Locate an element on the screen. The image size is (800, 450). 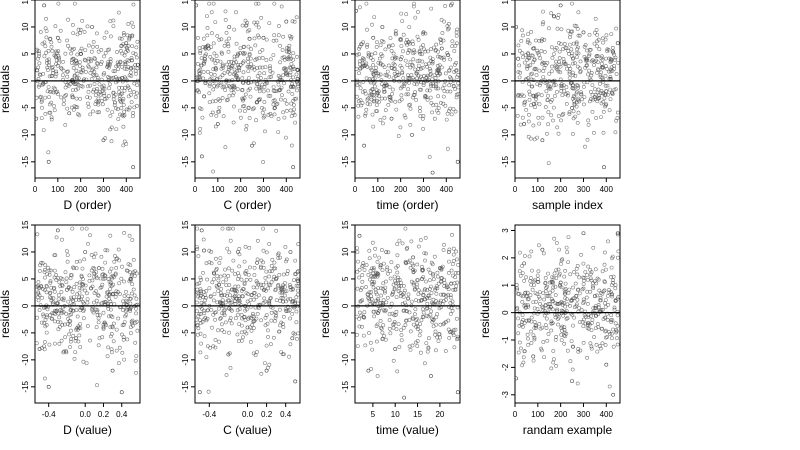
y-tick-label: 10 is located at coordinates (505, 26).